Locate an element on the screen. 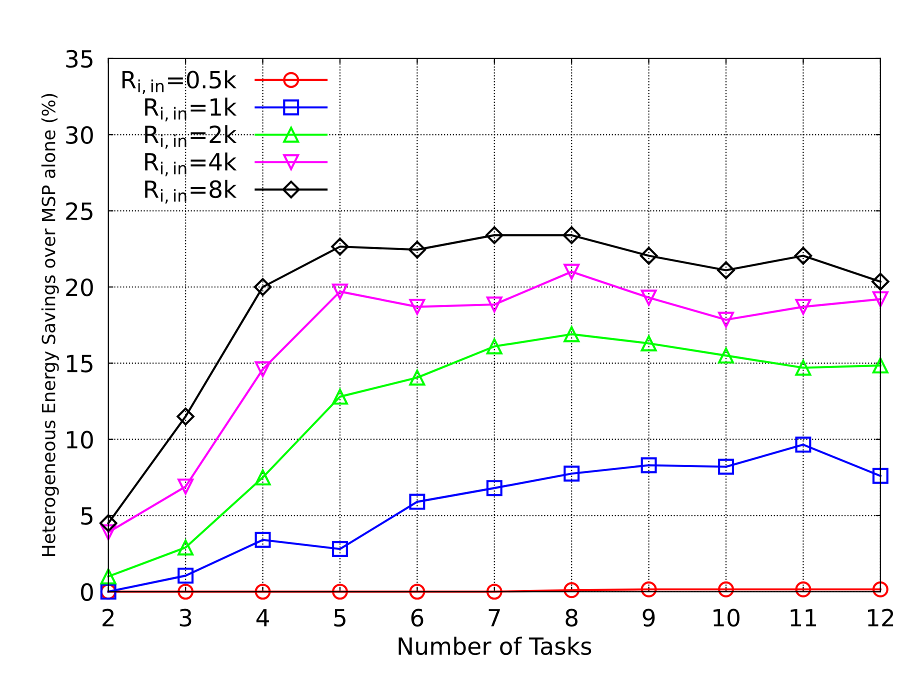 This screenshot has height=688, width=903. x-tick-label: 11 is located at coordinates (803, 617).